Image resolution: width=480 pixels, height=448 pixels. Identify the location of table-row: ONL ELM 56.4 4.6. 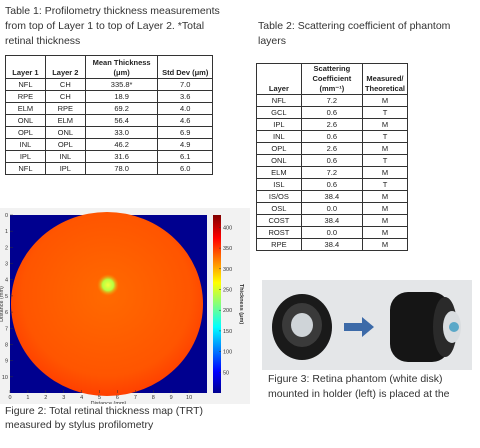
(109, 120).